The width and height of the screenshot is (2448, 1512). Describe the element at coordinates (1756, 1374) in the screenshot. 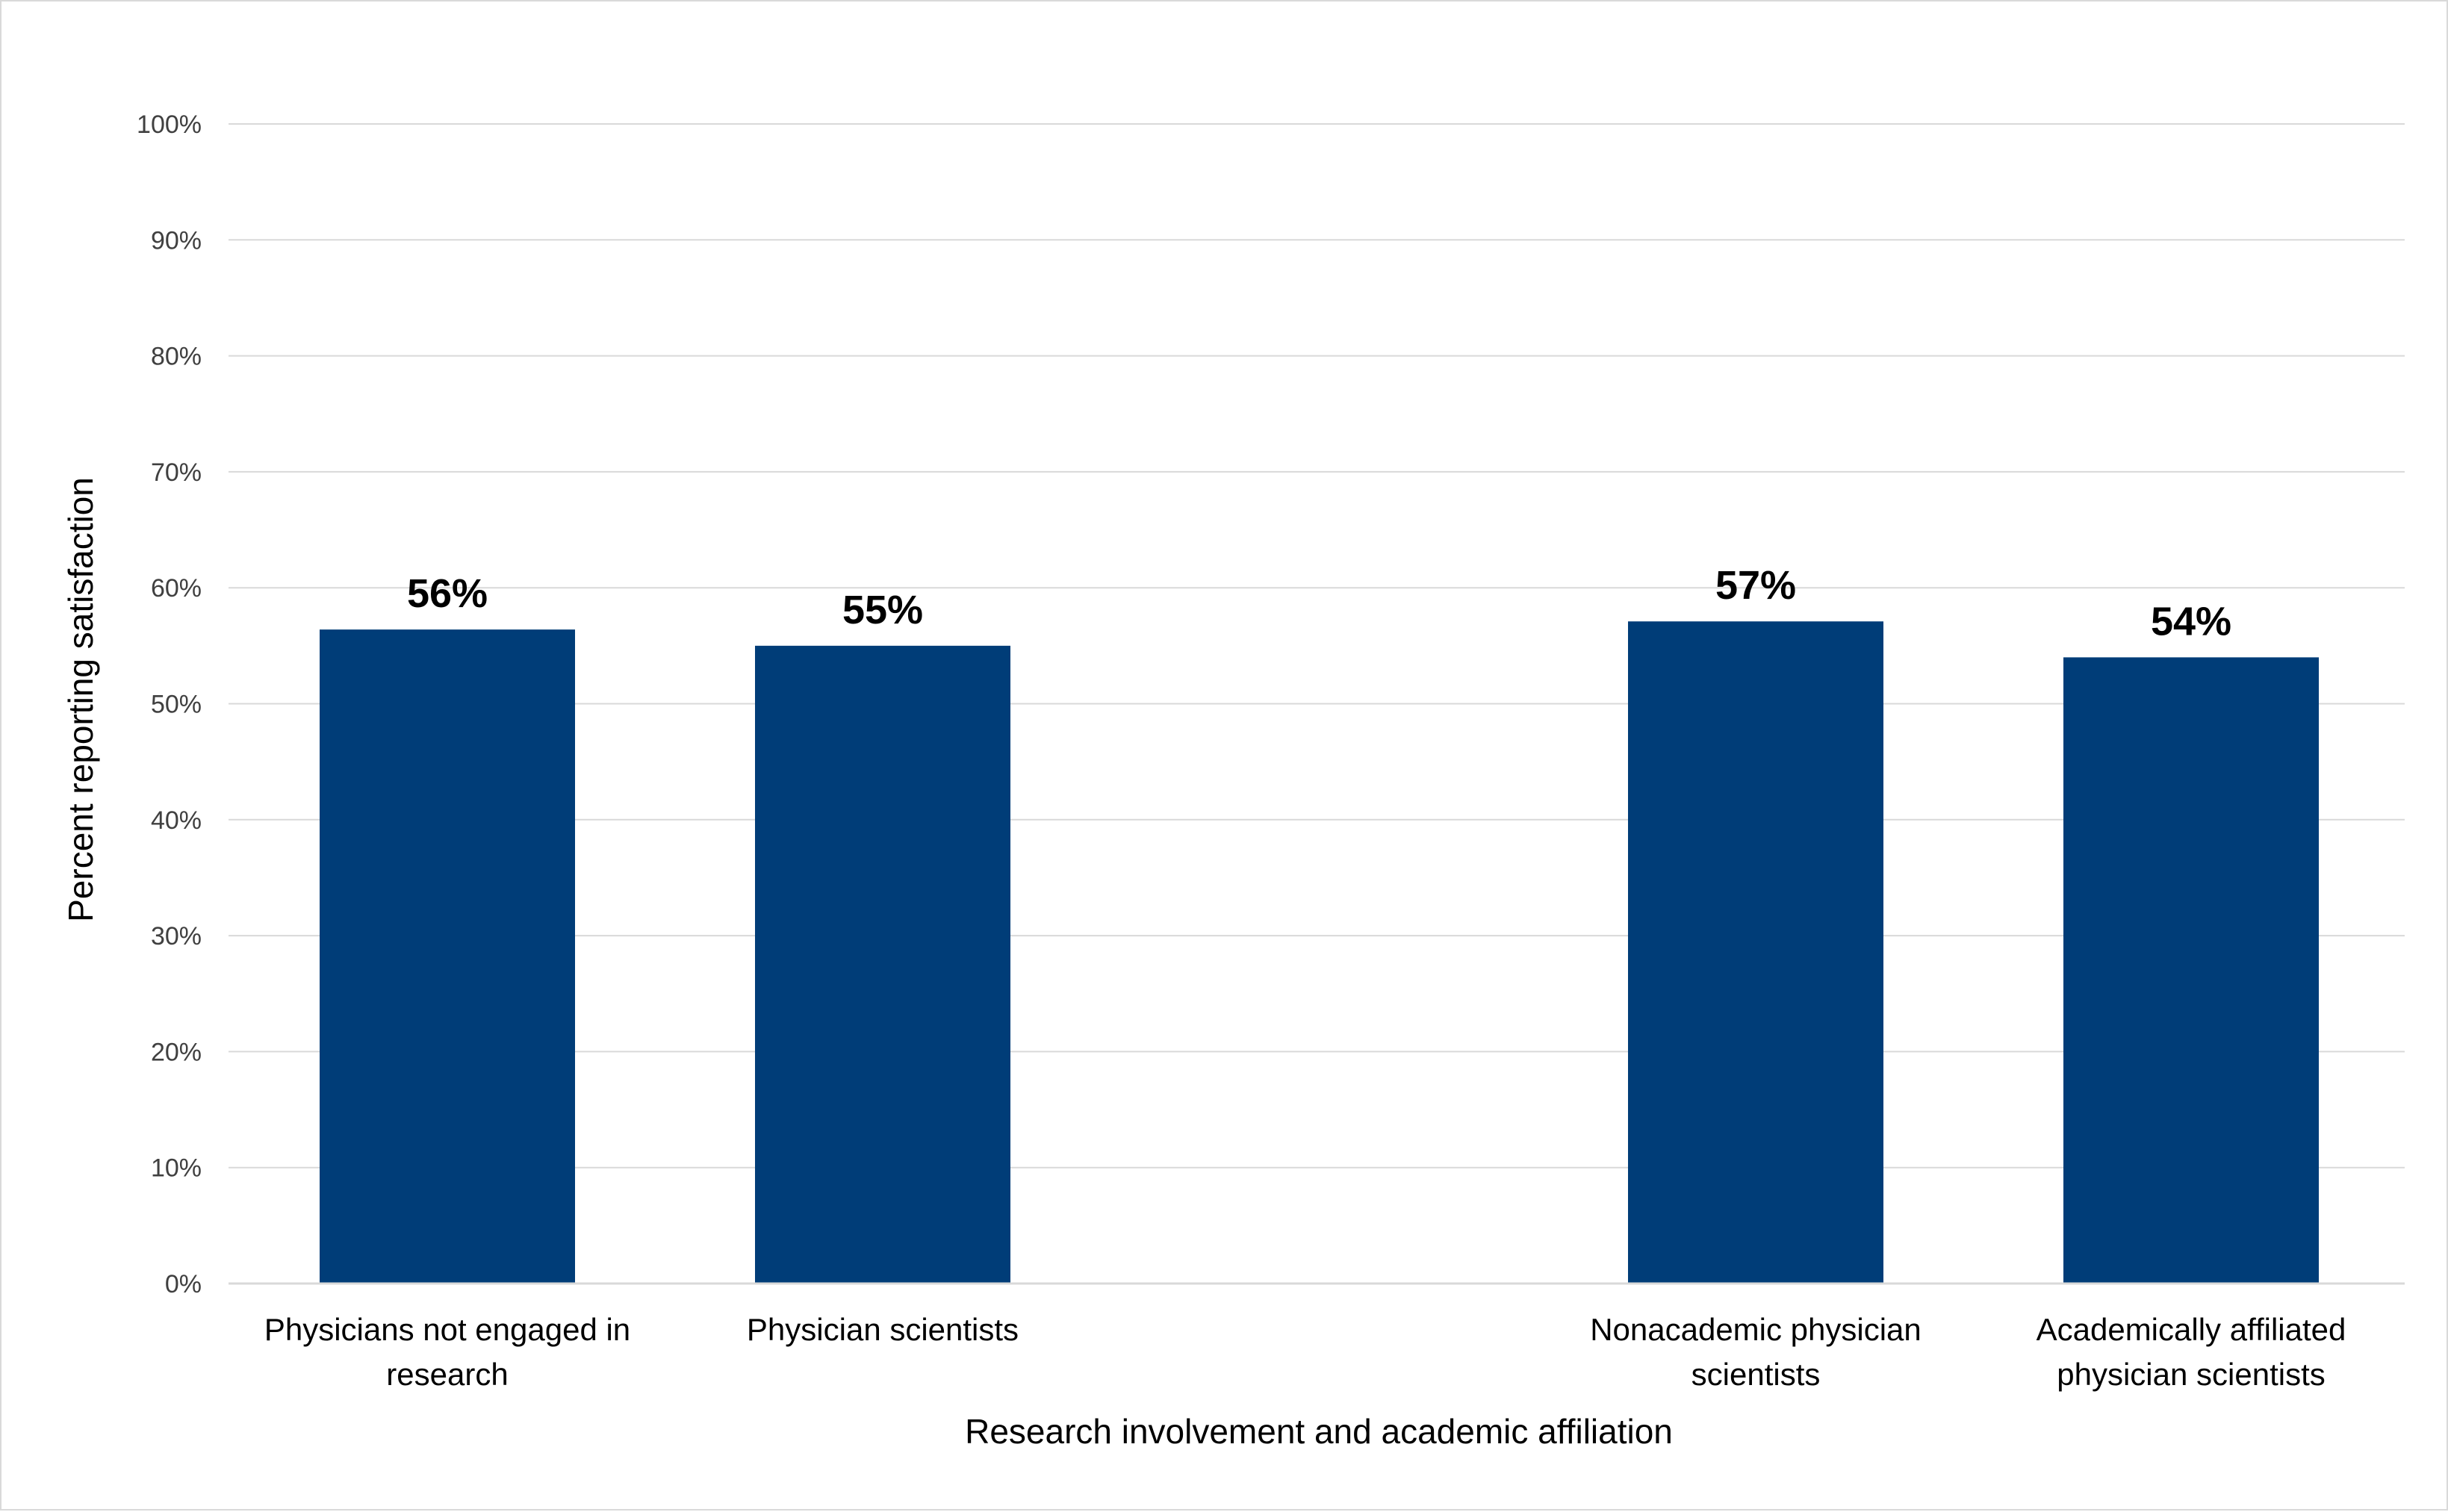

I see `x-category-label: scientists` at that location.